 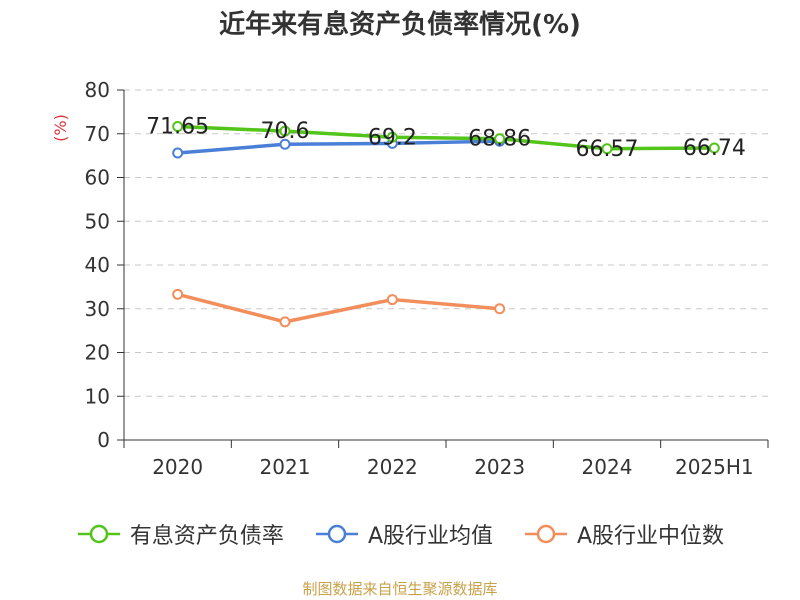 I want to click on data-label: 68.86, so click(x=499, y=139).